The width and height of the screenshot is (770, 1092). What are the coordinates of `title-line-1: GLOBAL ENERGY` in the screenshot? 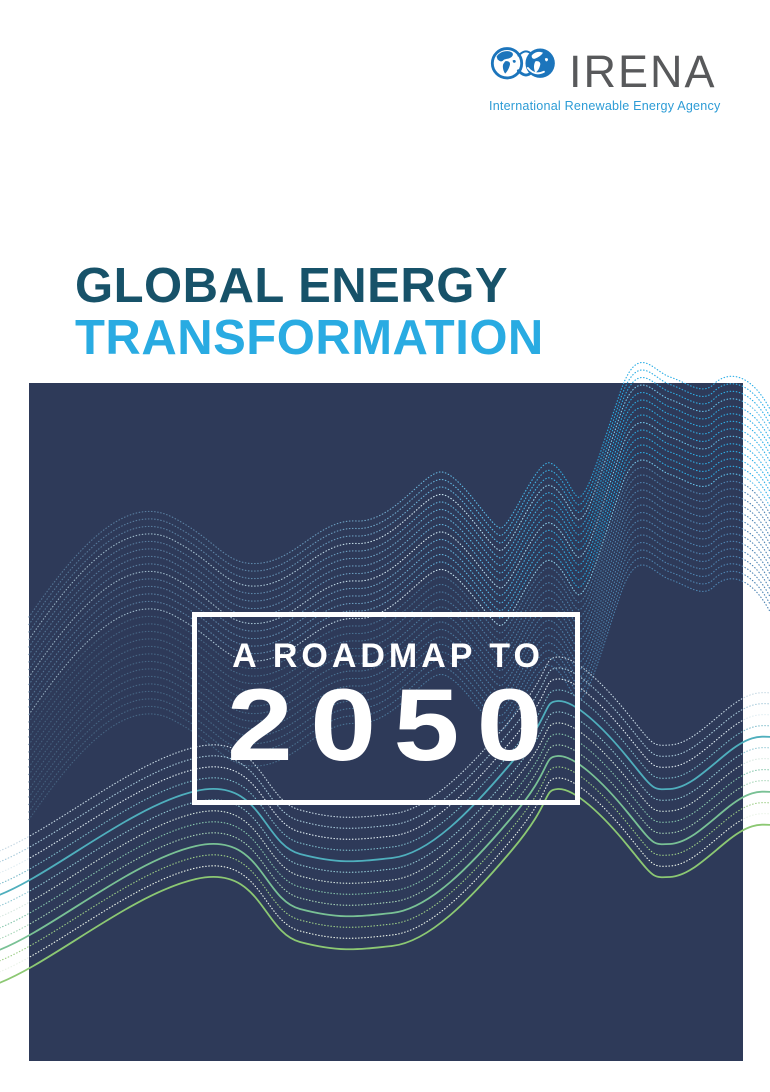 It's located at (292, 286).